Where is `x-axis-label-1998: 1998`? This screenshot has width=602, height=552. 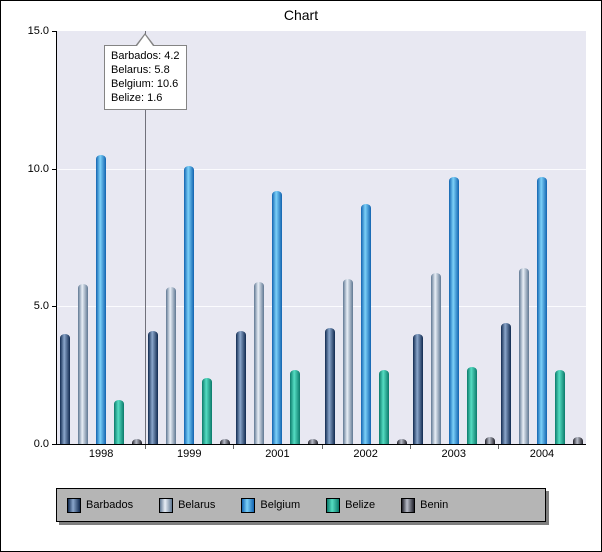 x-axis-label-1998: 1998 is located at coordinates (101, 454).